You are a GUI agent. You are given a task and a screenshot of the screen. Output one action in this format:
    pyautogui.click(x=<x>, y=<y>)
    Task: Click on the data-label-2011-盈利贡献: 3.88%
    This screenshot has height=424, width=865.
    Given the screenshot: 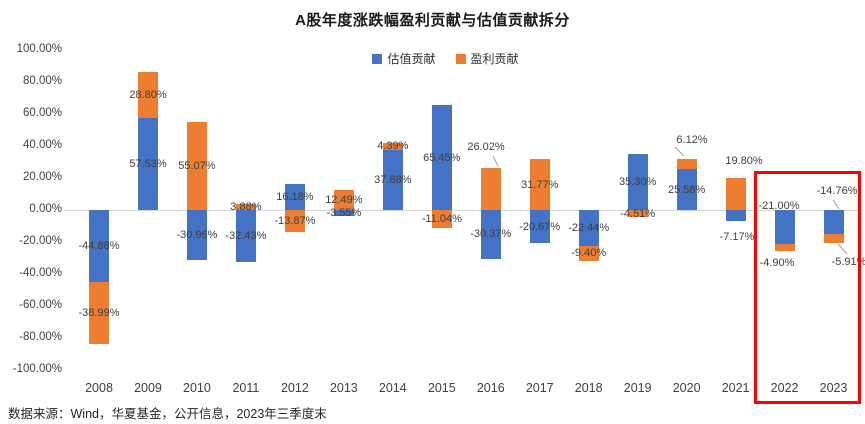 What is the action you would take?
    pyautogui.click(x=246, y=206)
    